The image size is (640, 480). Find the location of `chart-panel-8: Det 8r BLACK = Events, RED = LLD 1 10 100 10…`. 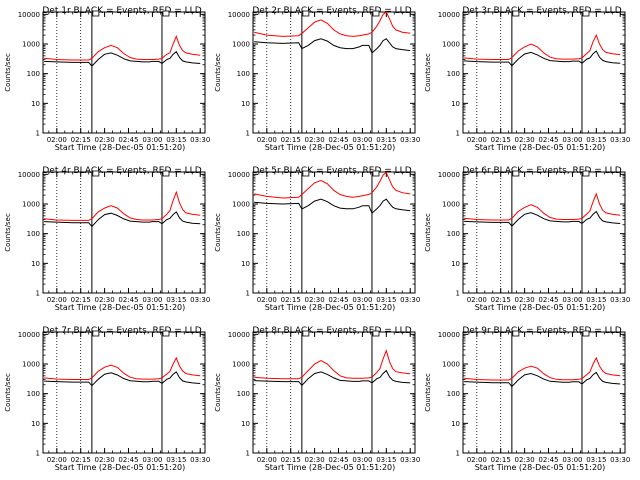

chart-panel-8: Det 8r BLACK = Events, RED = LLD 1 10 100 10… is located at coordinates (317, 399).